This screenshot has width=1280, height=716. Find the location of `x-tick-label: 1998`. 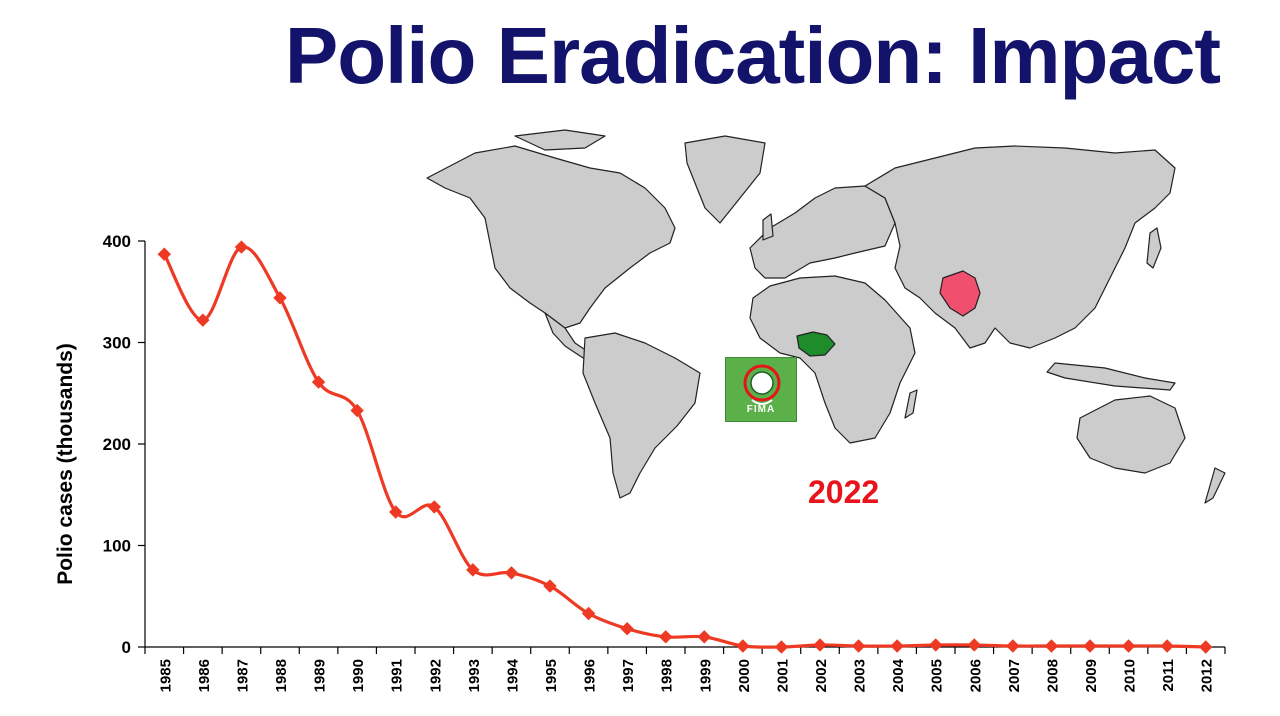

x-tick-label: 1998 is located at coordinates (667, 675).